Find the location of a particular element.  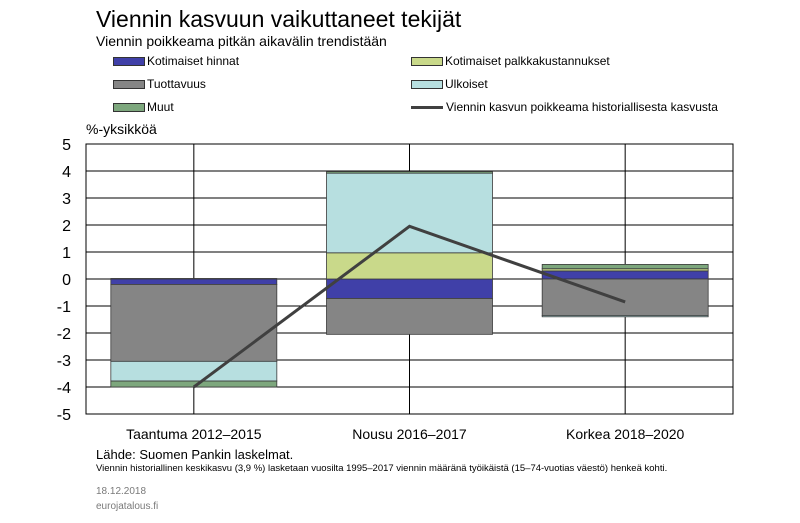

y-tick-label: 2 is located at coordinates (66, 226).